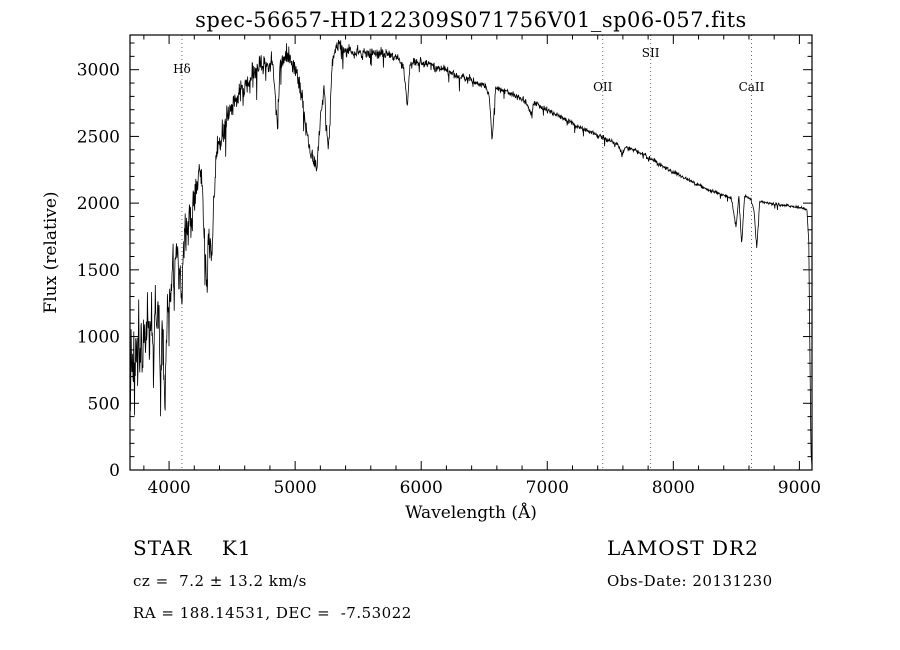 The width and height of the screenshot is (900, 650). What do you see at coordinates (295, 488) in the screenshot?
I see `x-tick-label: 5000` at bounding box center [295, 488].